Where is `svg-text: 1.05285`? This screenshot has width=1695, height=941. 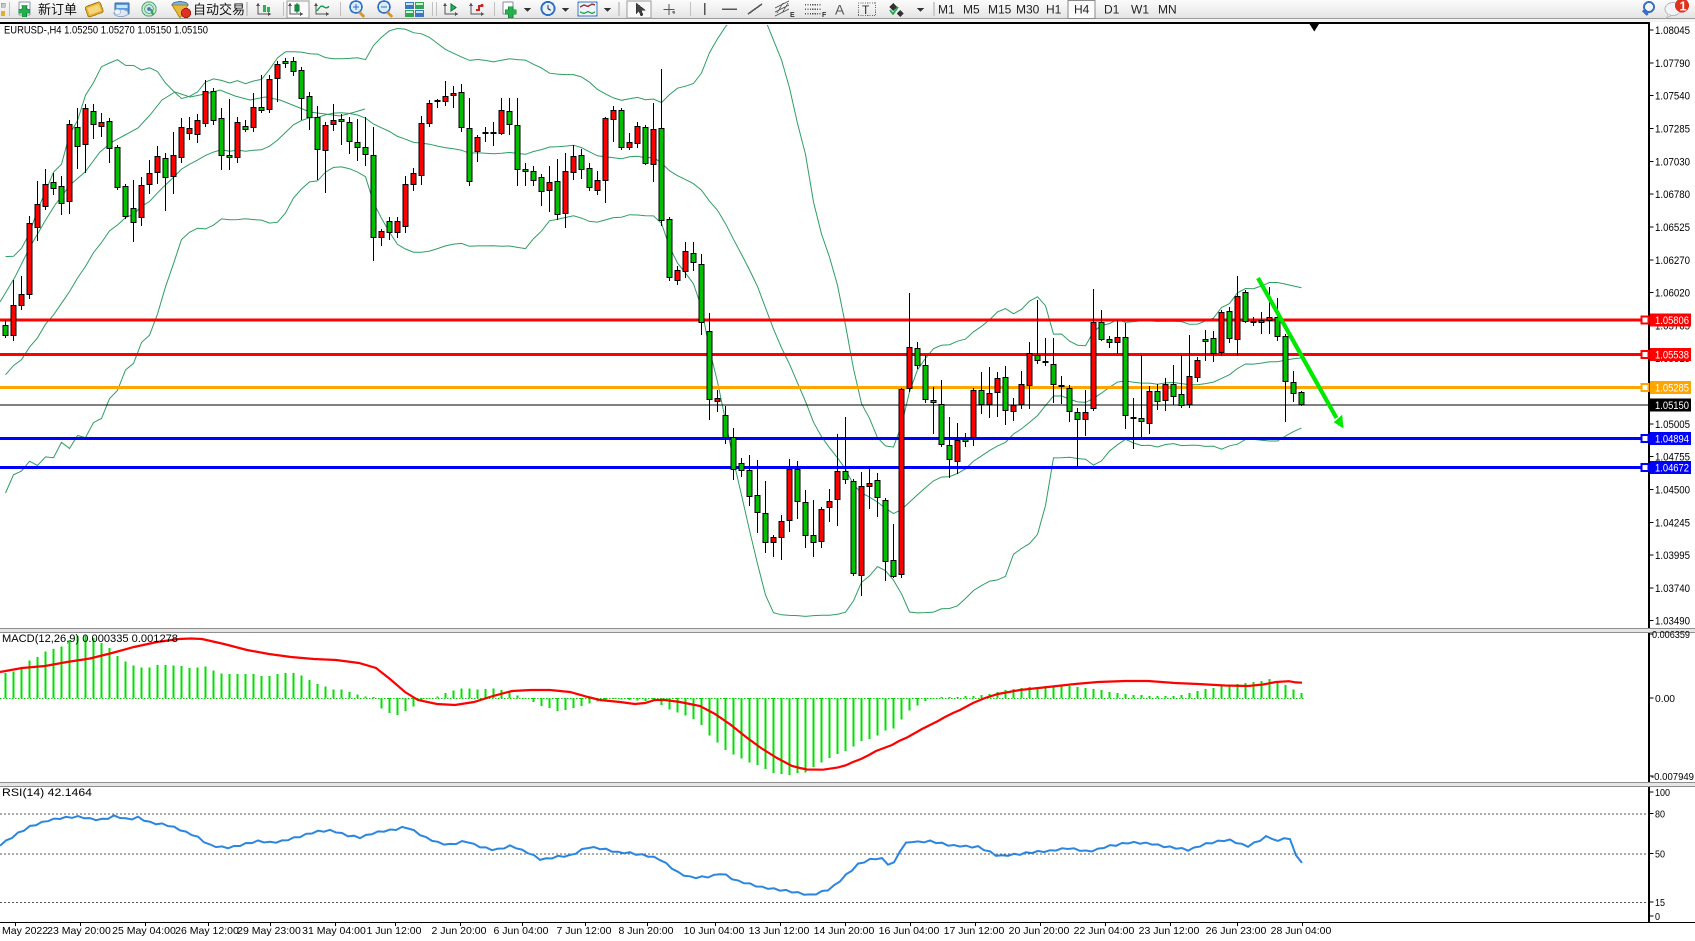
svg-text: 1.05285 is located at coordinates (1672, 389).